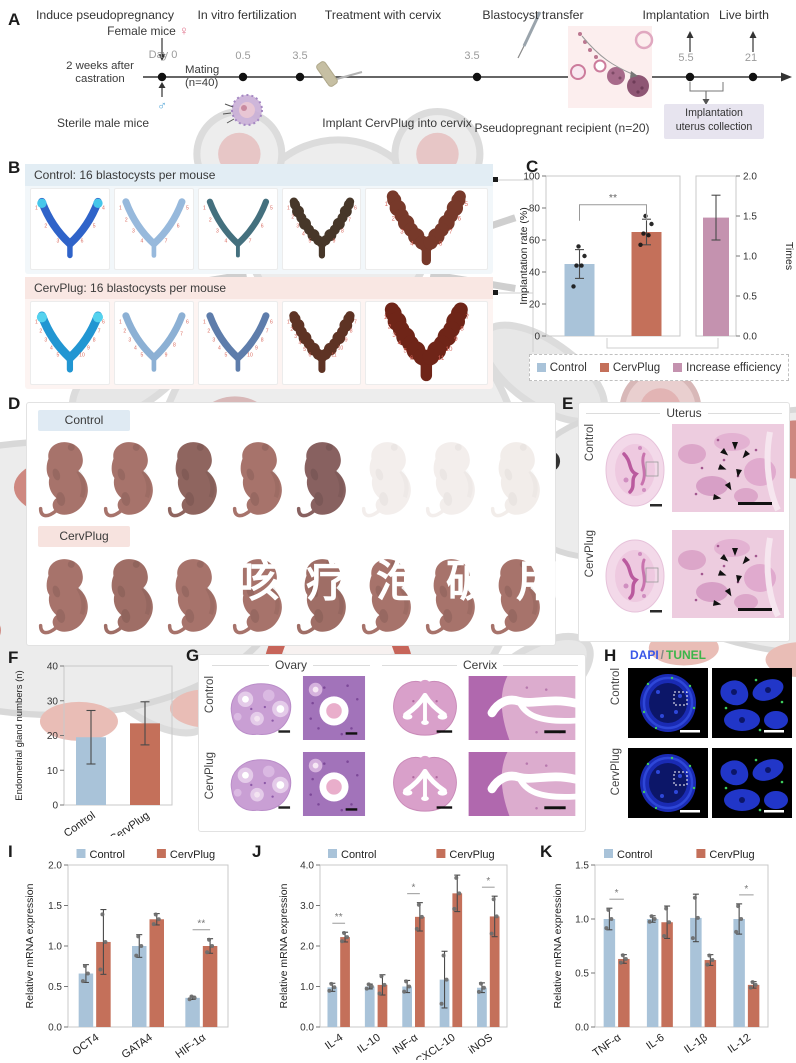 The height and width of the screenshot is (1063, 796). What do you see at coordinates (531, 177) in the screenshot?
I see `svg-text: 100` at bounding box center [531, 177].